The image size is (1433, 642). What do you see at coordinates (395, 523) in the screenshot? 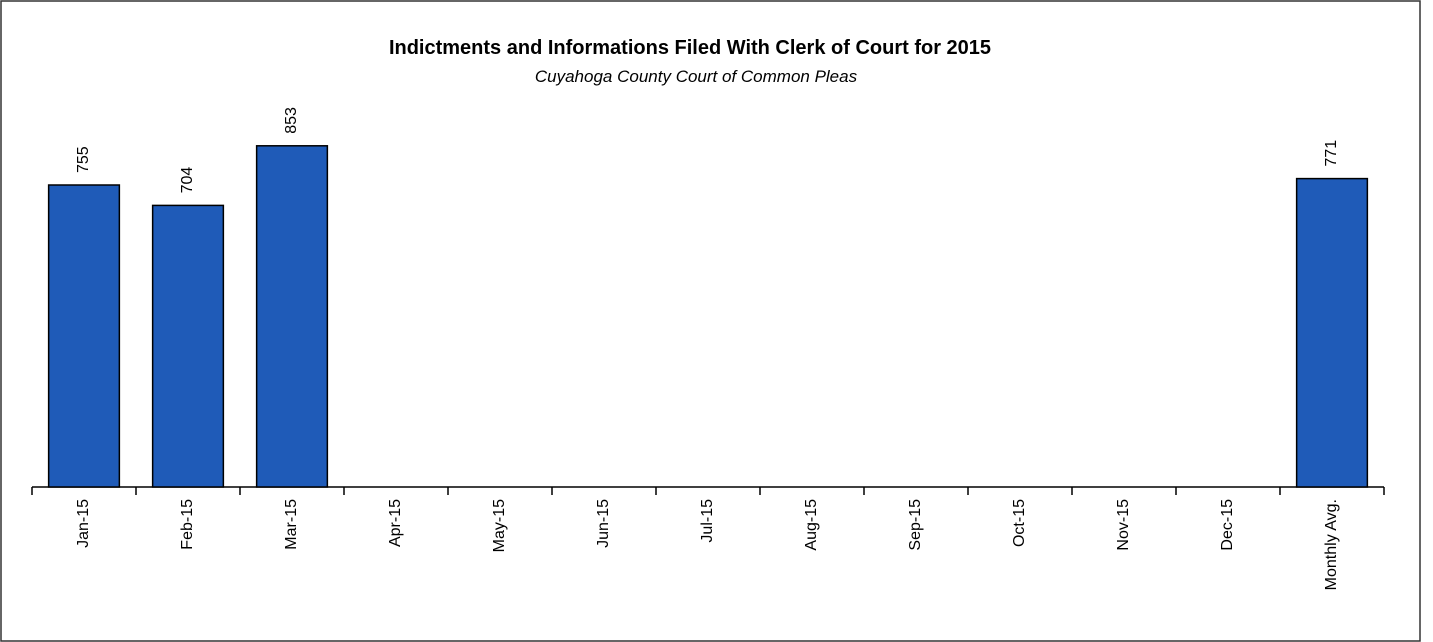
I see `x-tick-label: Apr-15` at bounding box center [395, 523].